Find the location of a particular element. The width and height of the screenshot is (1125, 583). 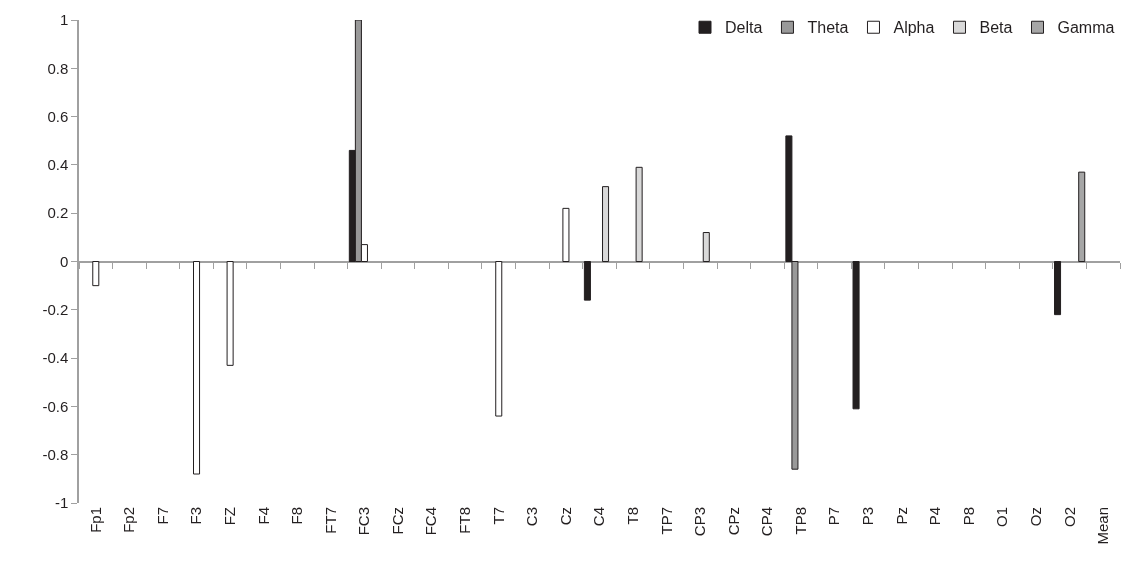

x-tick-label: FT7 is located at coordinates (330, 520).